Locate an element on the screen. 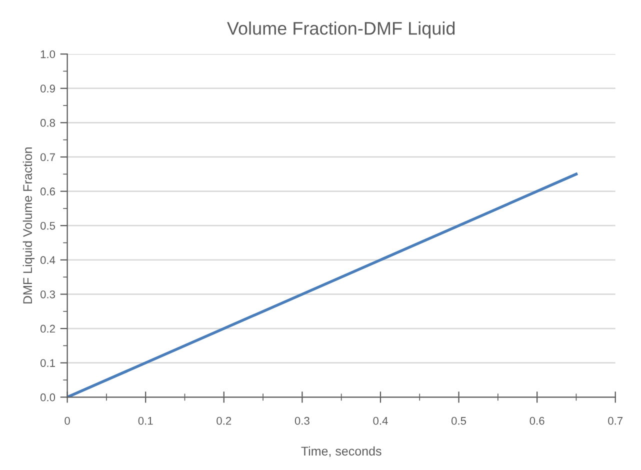  y-axis-title: DMF Liquid Volume Fraction is located at coordinates (28, 226).